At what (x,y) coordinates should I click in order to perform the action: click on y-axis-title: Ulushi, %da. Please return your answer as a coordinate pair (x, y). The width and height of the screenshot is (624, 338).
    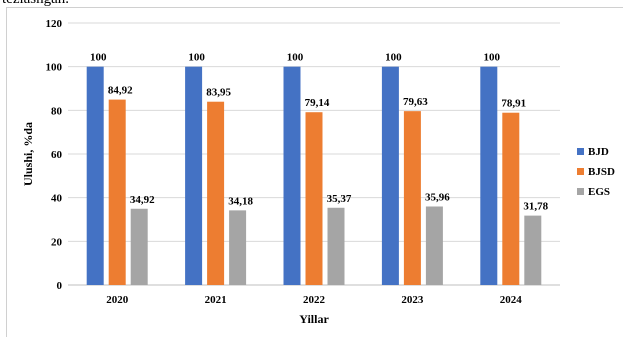
    Looking at the image, I should click on (28, 154).